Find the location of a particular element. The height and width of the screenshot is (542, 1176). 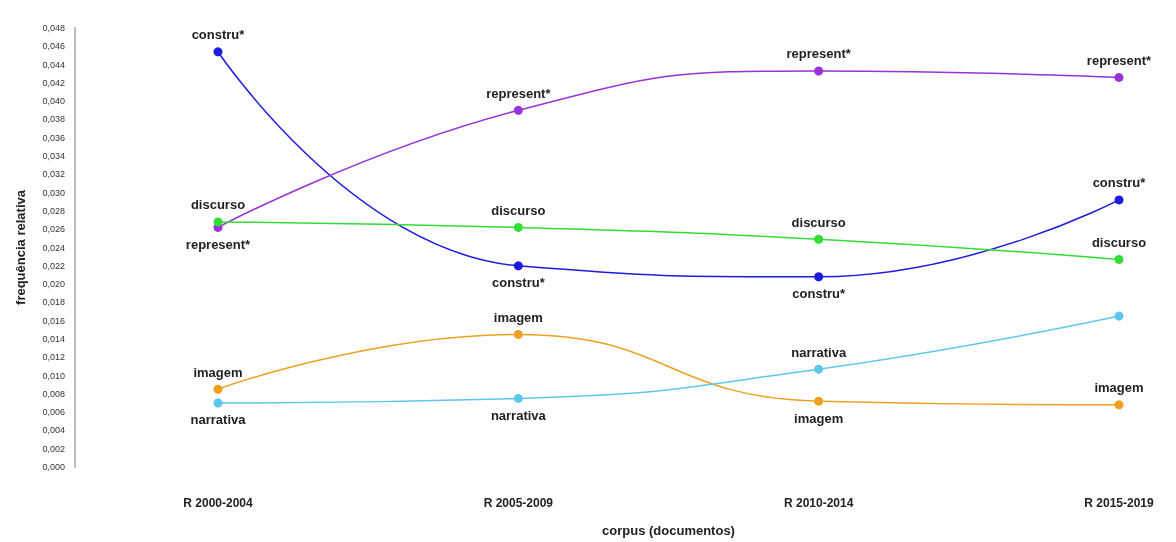

y-tick-label: 0,024 is located at coordinates (53, 247).